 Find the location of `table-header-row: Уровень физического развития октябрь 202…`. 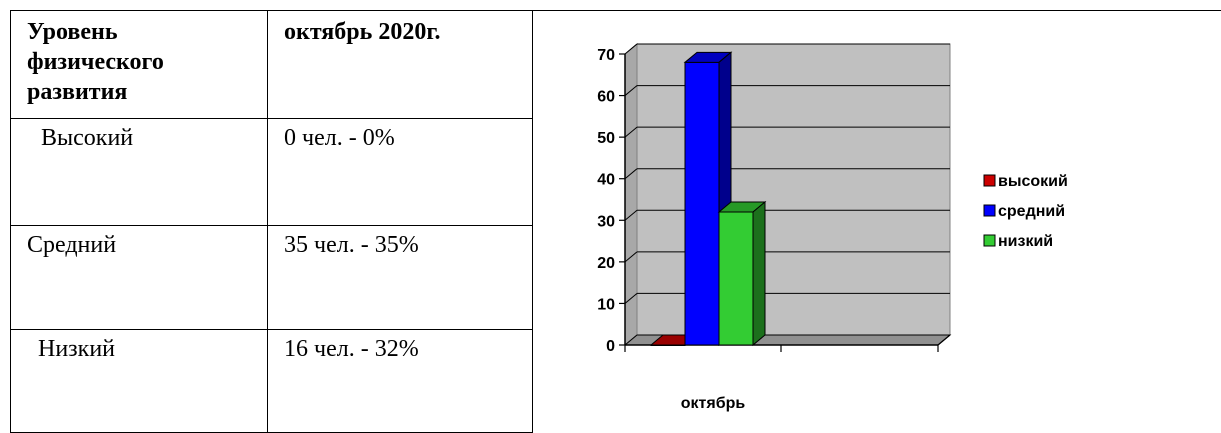

table-header-row: Уровень физического развития октябрь 202… is located at coordinates (271, 64).